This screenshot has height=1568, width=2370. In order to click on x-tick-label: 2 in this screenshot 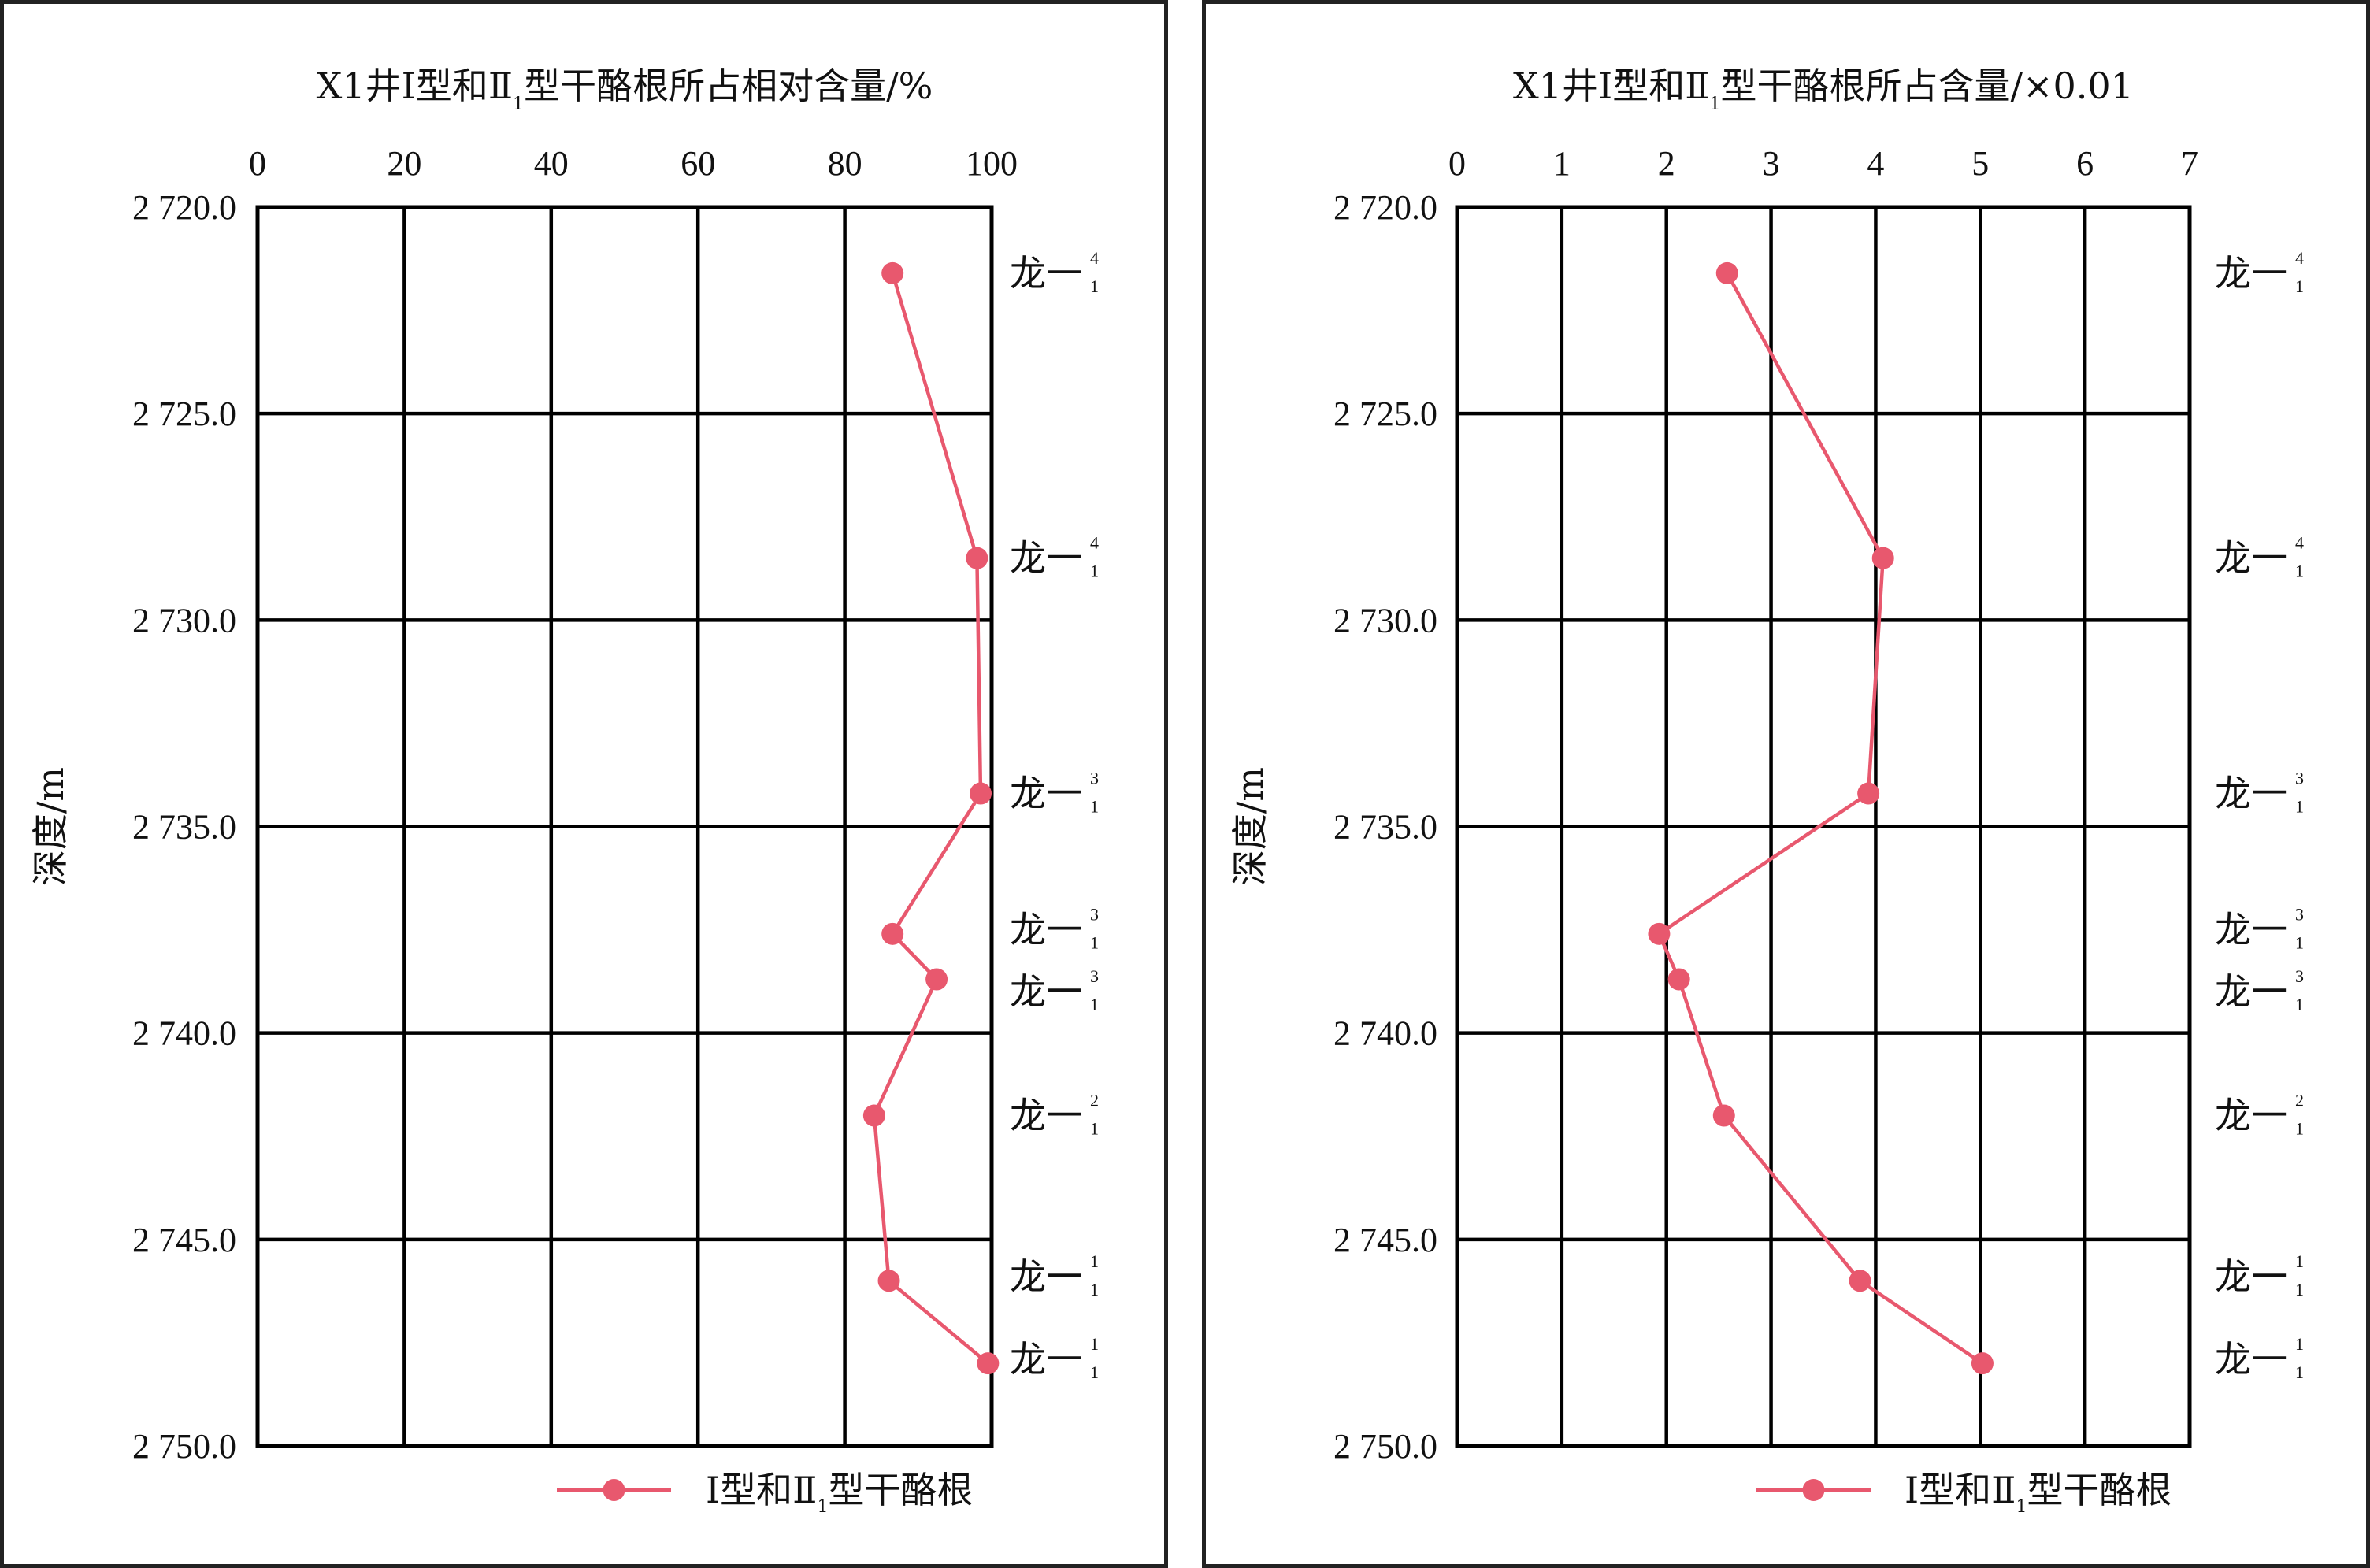, I will do `click(1666, 163)`.